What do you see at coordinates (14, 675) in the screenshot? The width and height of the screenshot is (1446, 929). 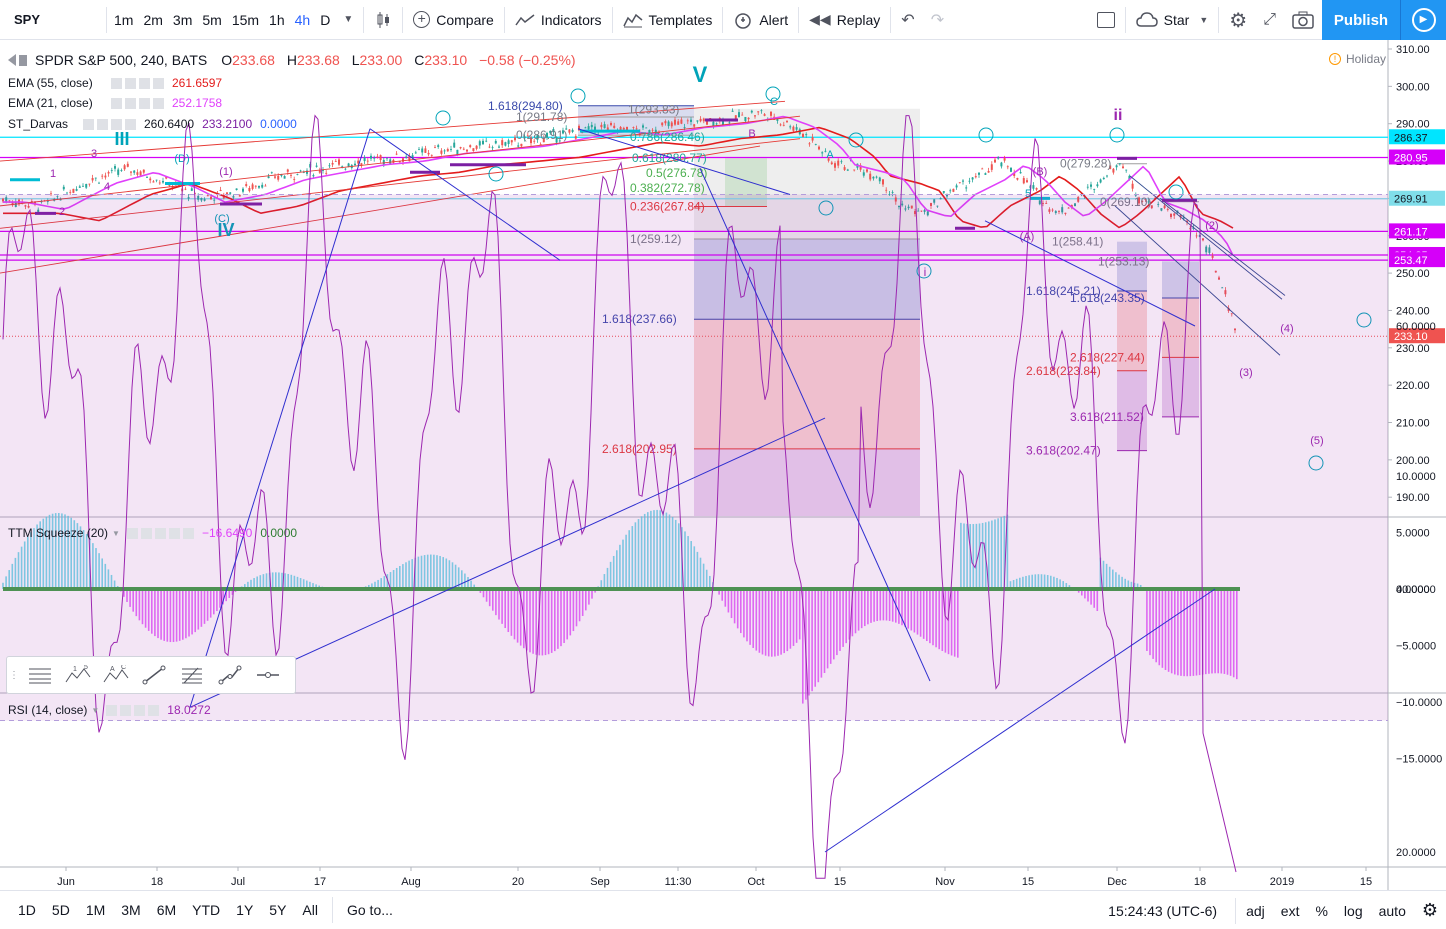 I see `drag-handle-icon: ⋮` at bounding box center [14, 675].